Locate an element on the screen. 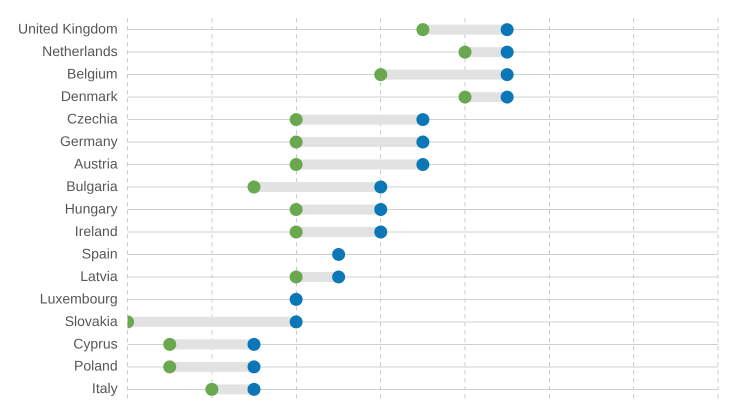 The height and width of the screenshot is (419, 746). y-tick-label: Cyprus is located at coordinates (95, 343).